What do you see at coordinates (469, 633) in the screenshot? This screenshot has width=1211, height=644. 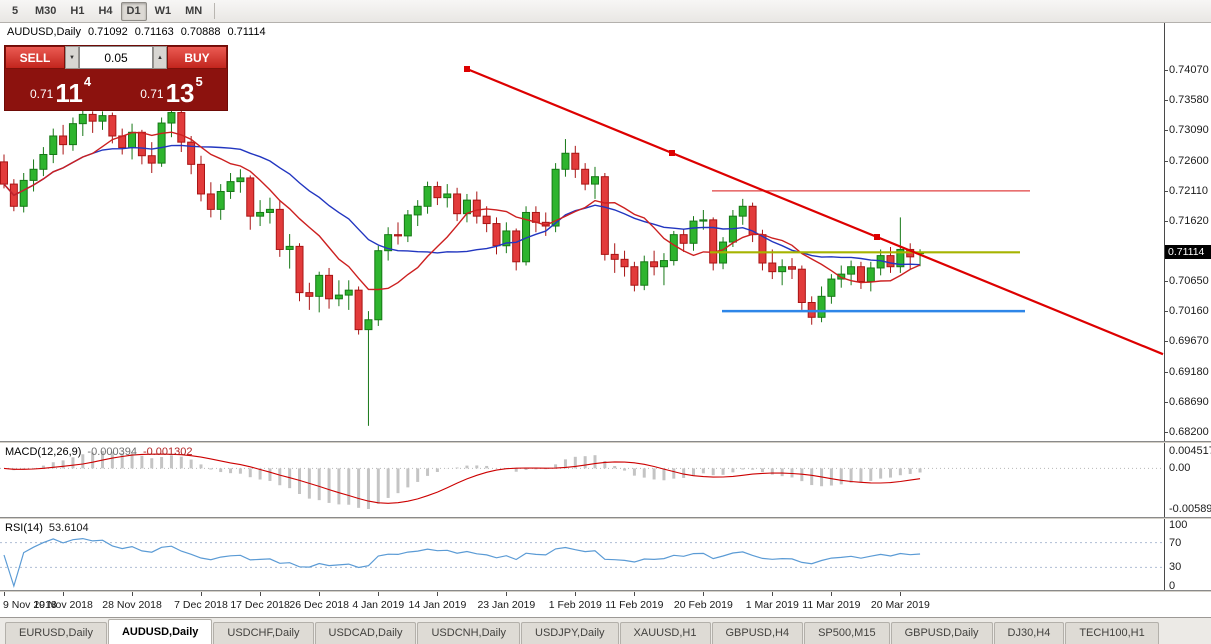 I see `chart-tab-usdcnh-daily: USDCNH,Daily` at bounding box center [469, 633].